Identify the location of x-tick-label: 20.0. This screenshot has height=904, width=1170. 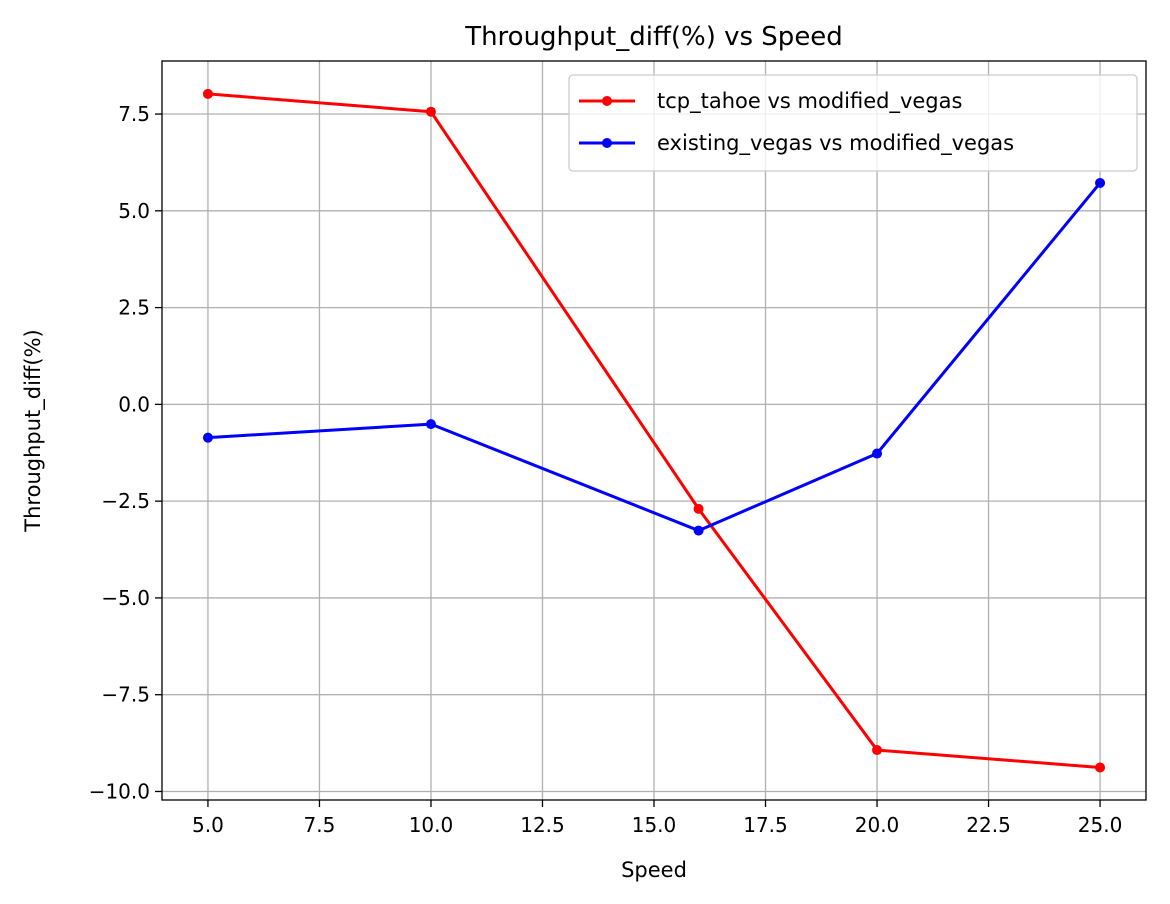
(877, 825).